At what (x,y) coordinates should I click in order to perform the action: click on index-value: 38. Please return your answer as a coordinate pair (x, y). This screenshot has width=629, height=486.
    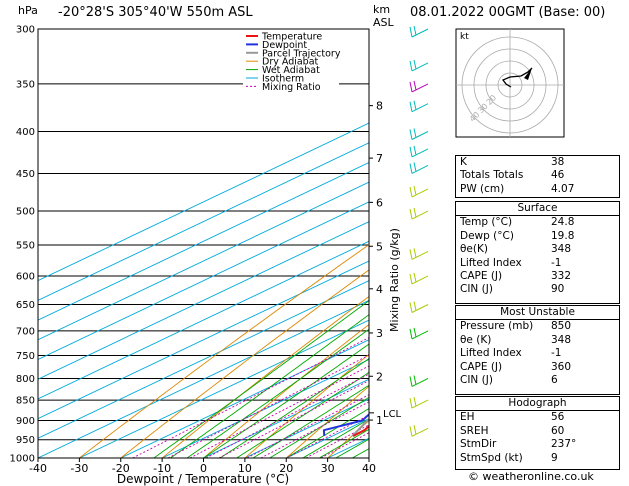
    Looking at the image, I should click on (558, 162).